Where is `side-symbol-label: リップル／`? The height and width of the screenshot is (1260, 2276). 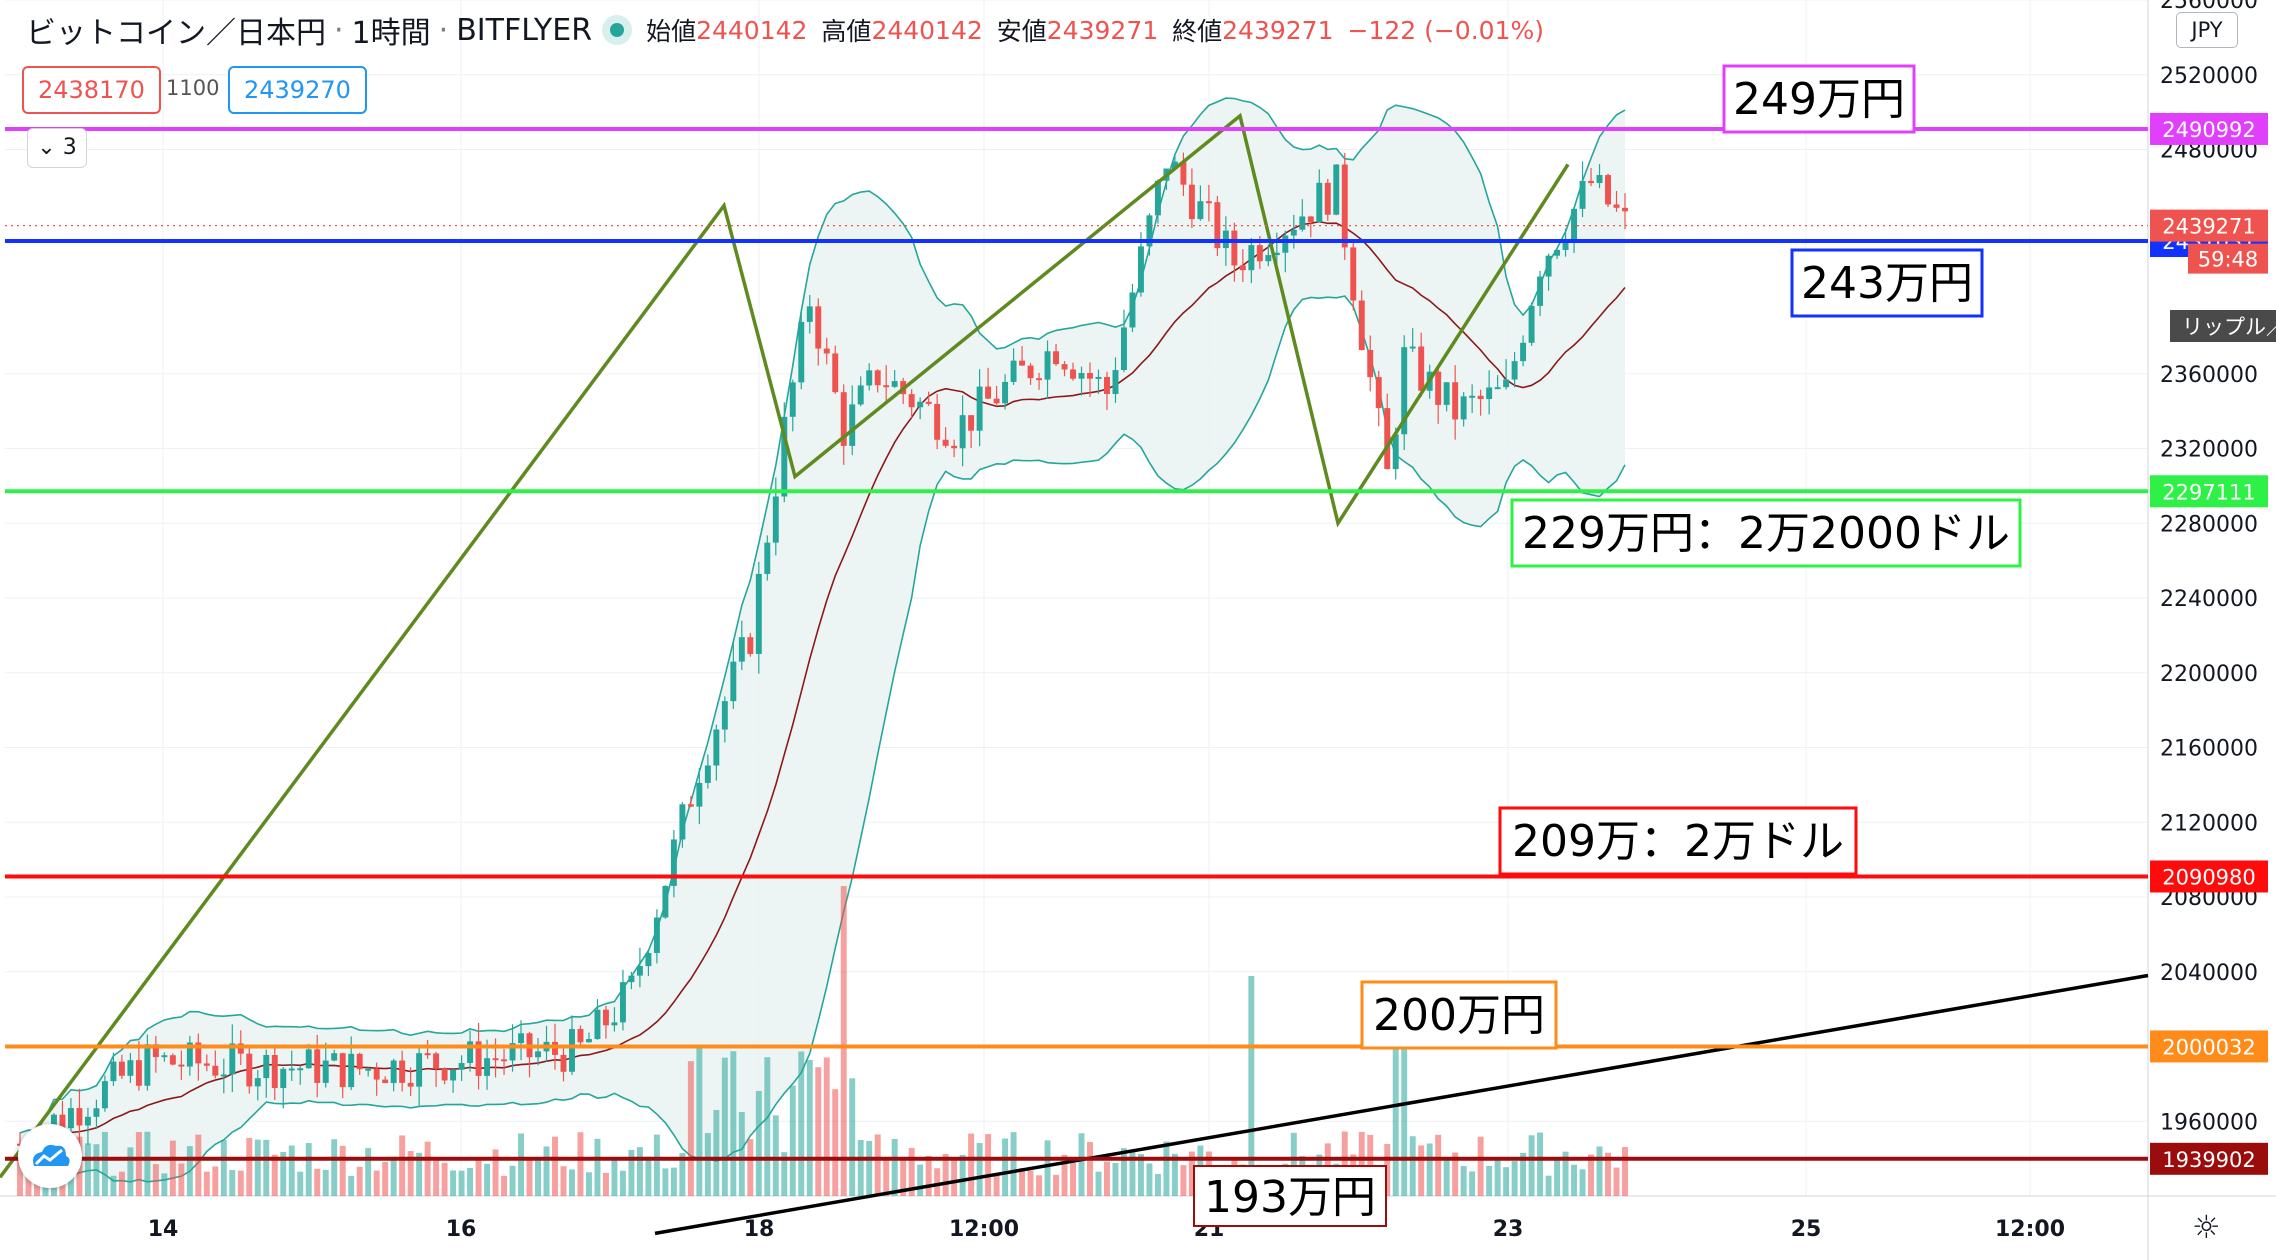 side-symbol-label: リップル／ is located at coordinates (2229, 327).